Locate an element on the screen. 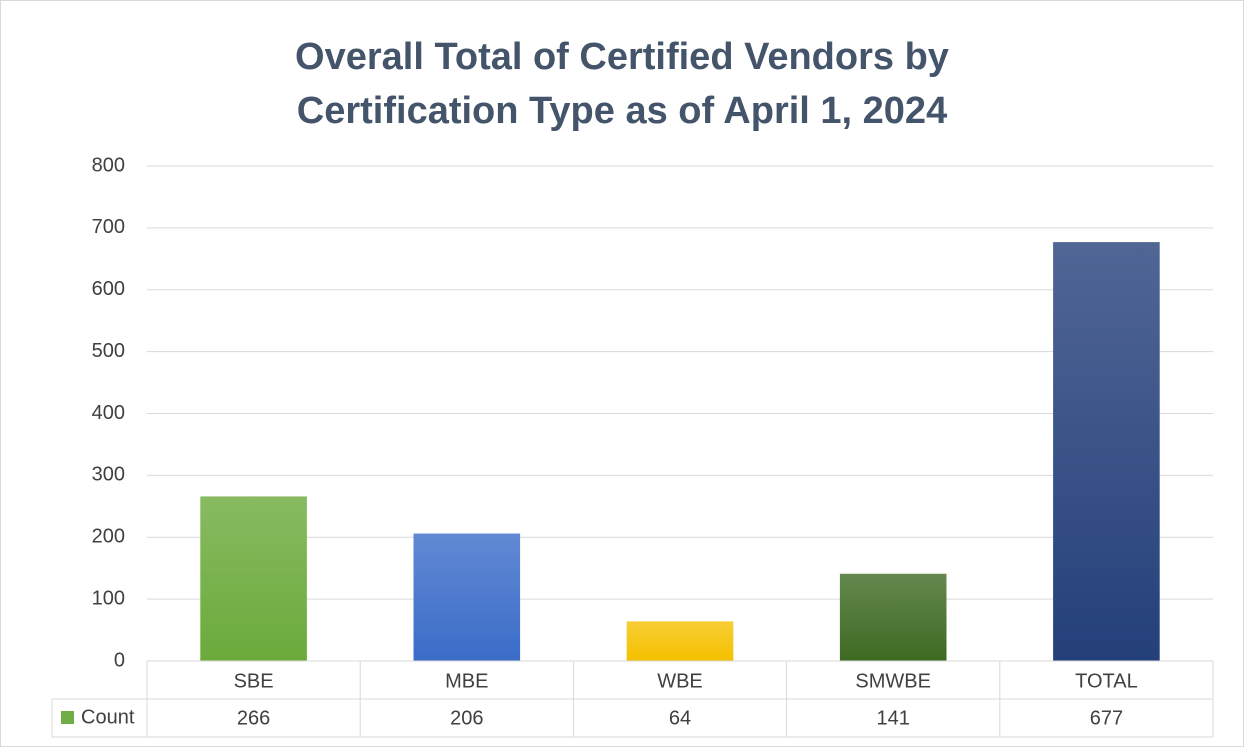  table-value: 266 is located at coordinates (253, 718).